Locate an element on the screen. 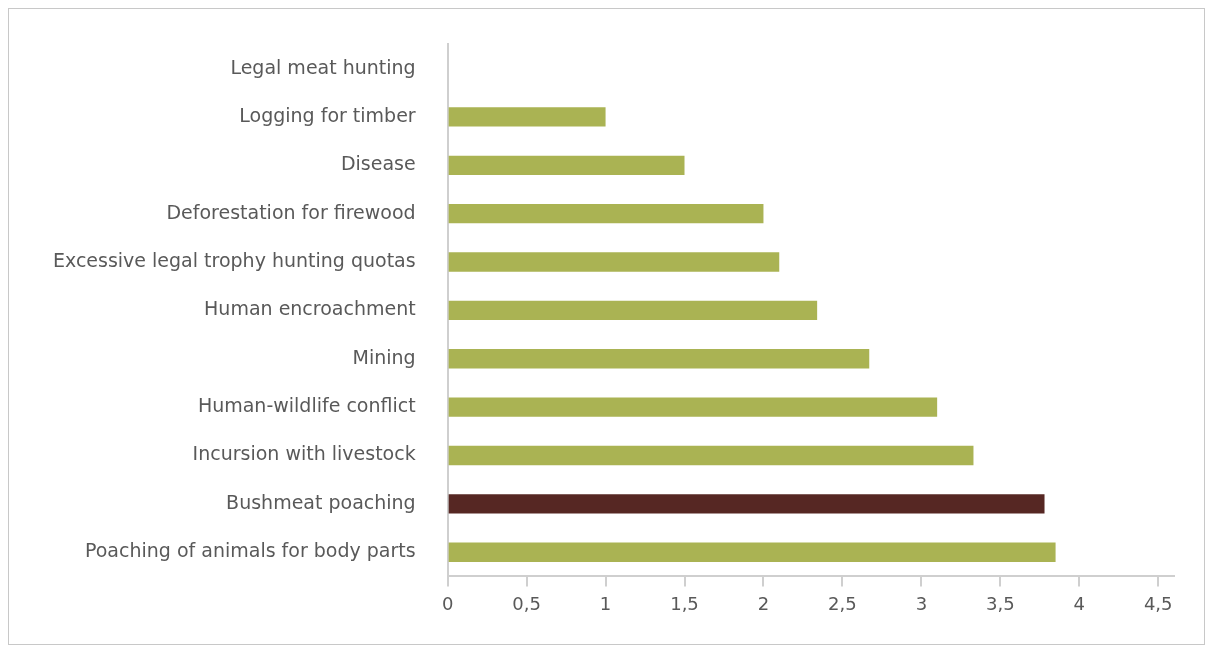 This screenshot has height=655, width=1215. y-tick-label: Disease is located at coordinates (378, 163).